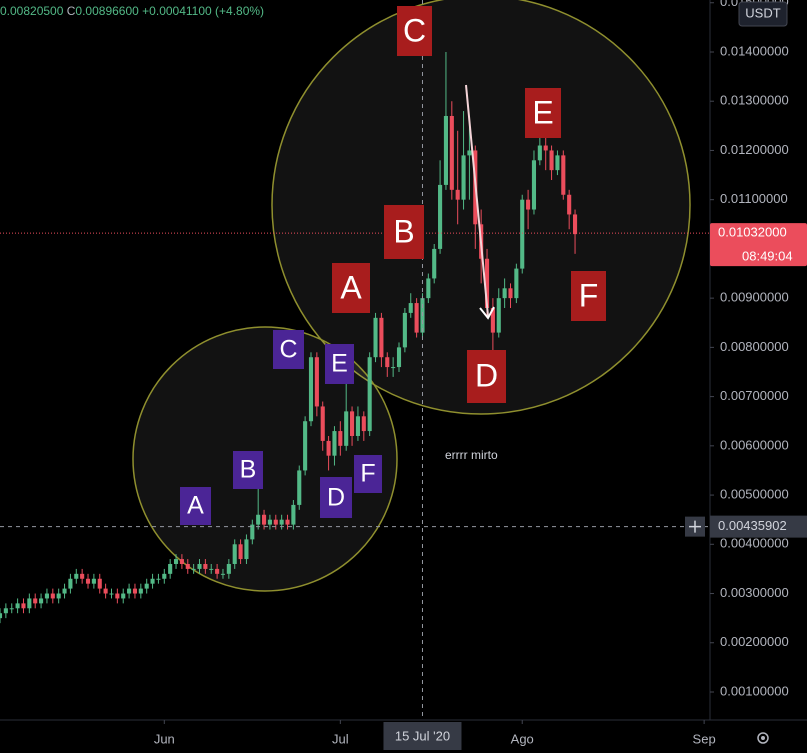 This screenshot has height=753, width=807. I want to click on gear-center, so click(763, 738).